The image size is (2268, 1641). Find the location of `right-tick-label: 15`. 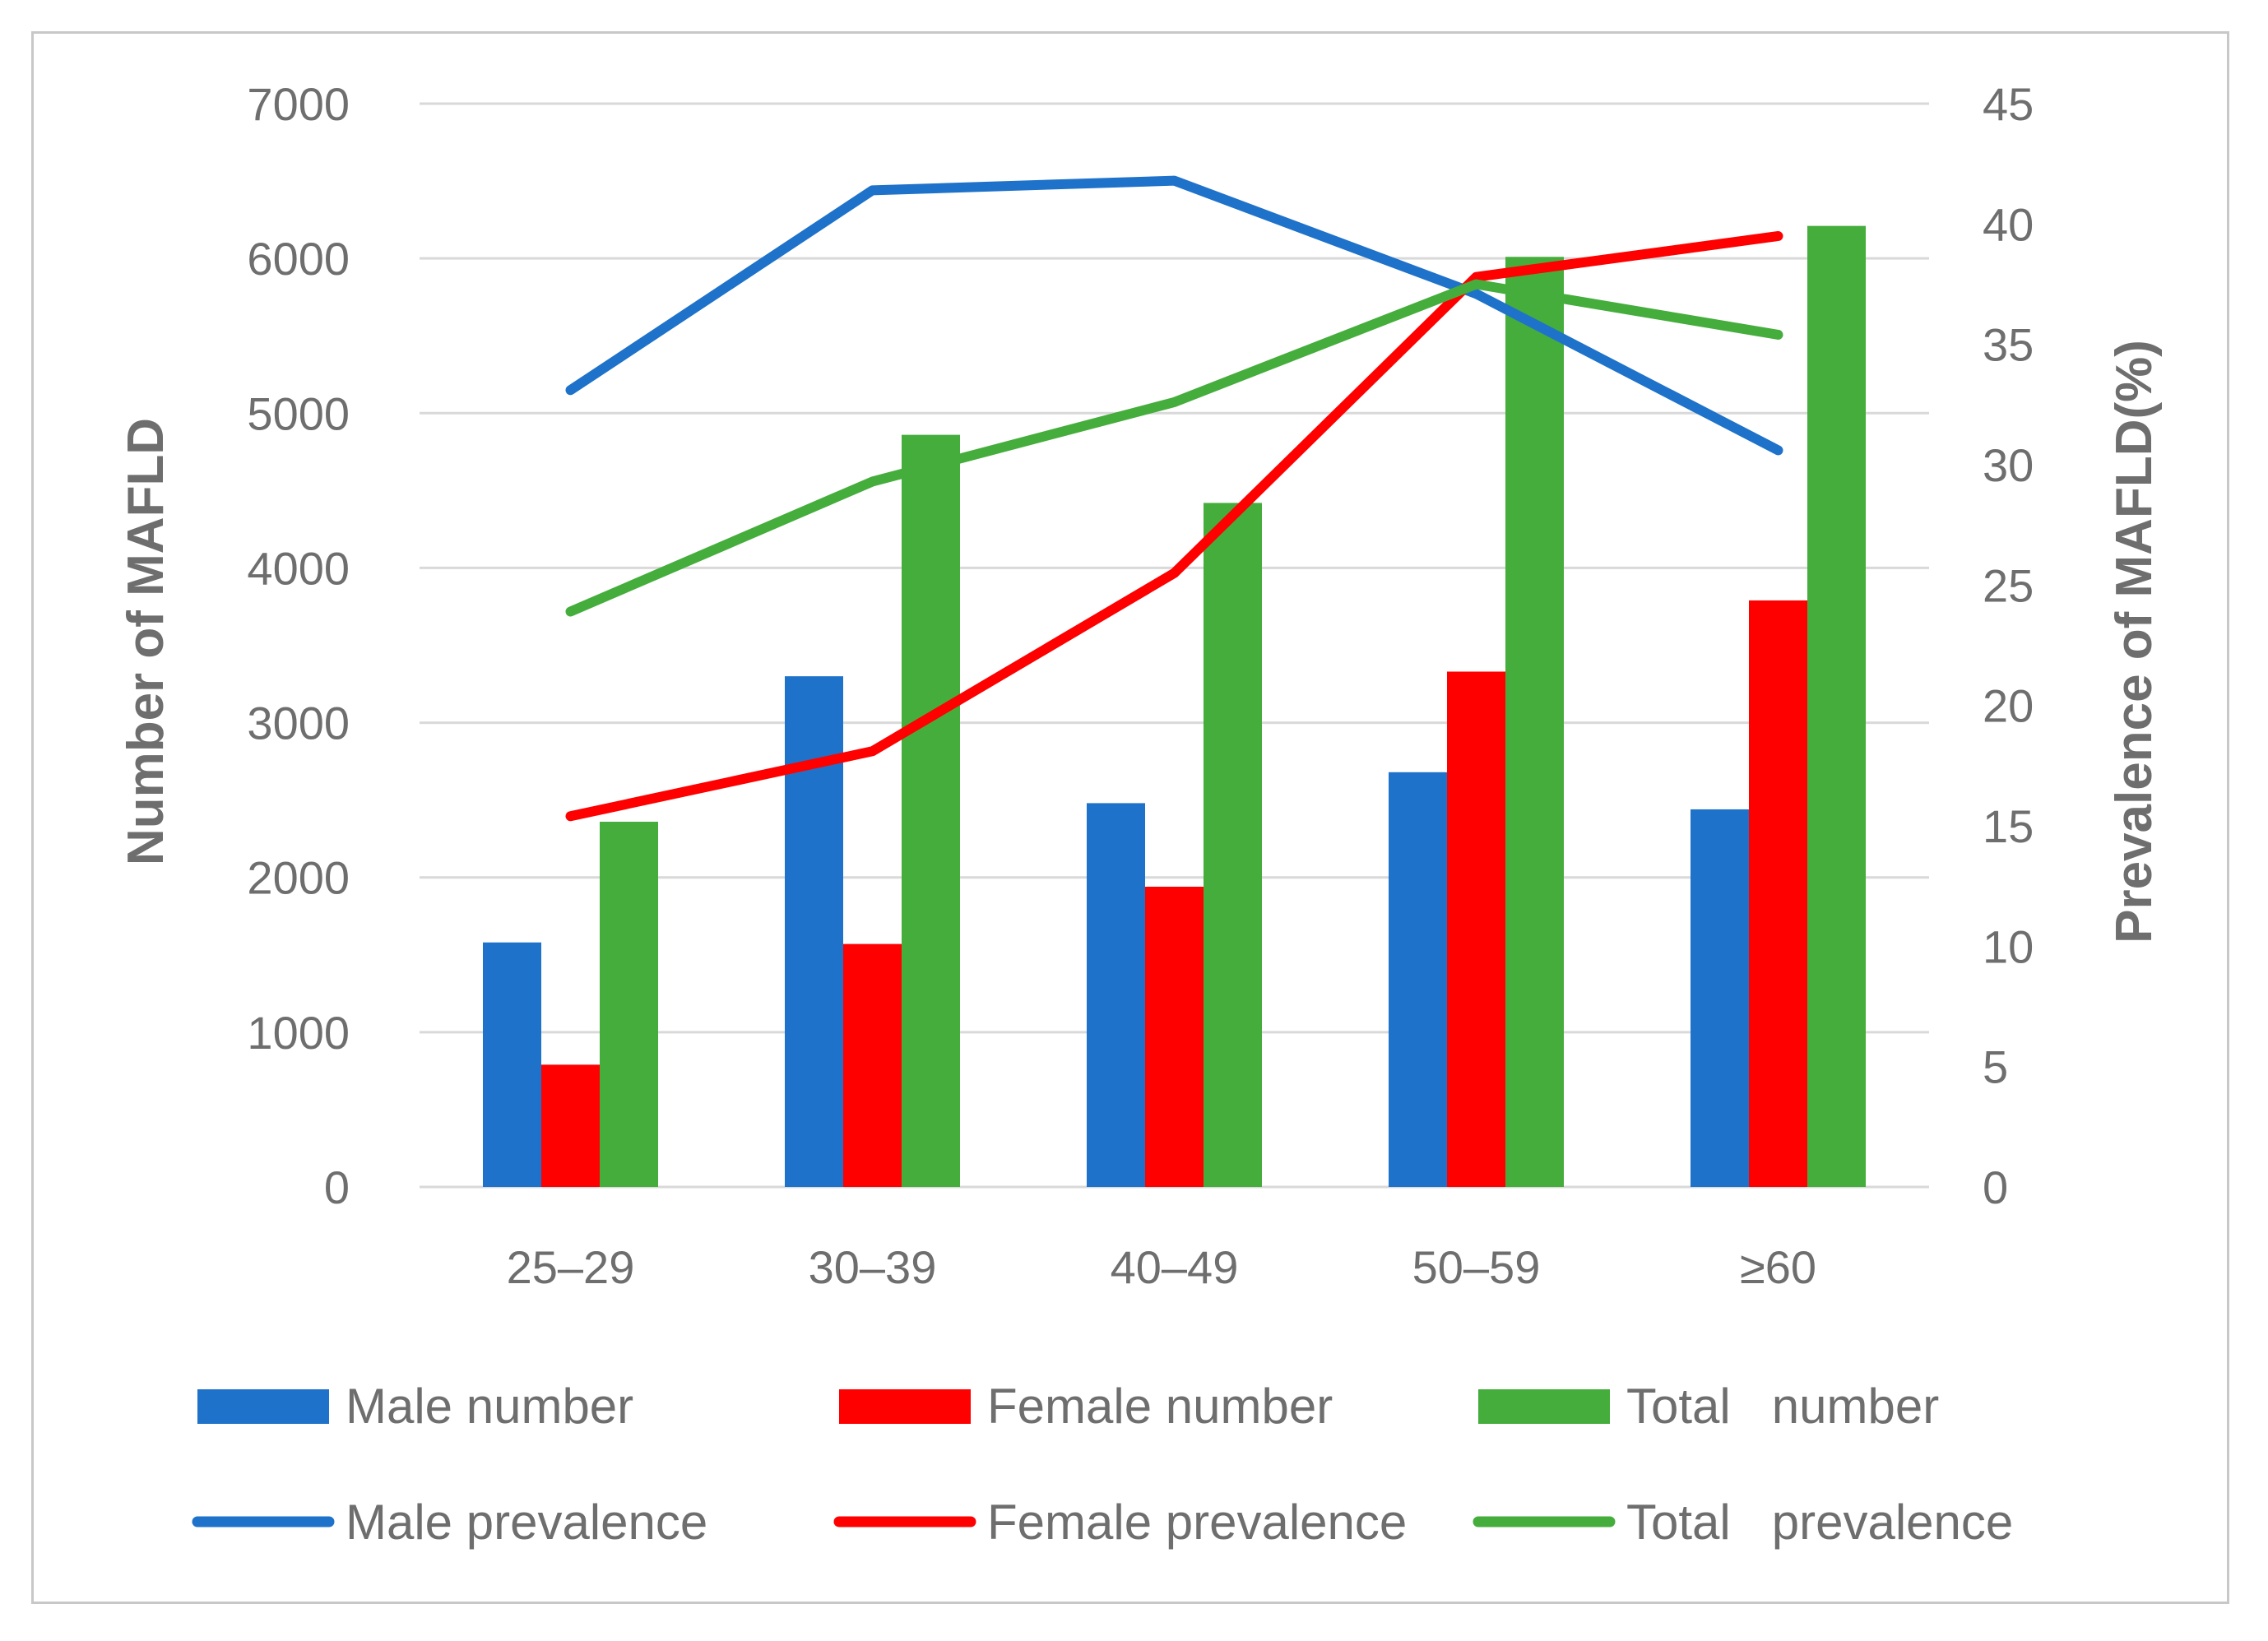

right-tick-label: 15 is located at coordinates (2008, 826).